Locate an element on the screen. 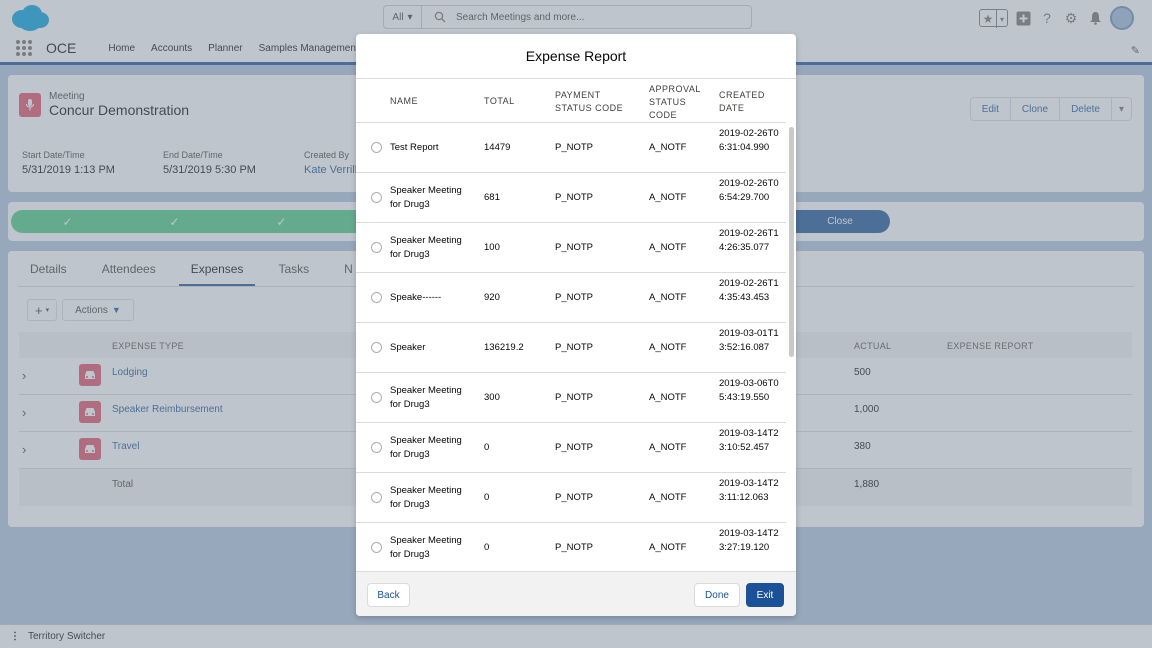  created-date: 2019-03-01T13:52:16.087 is located at coordinates (749, 340).